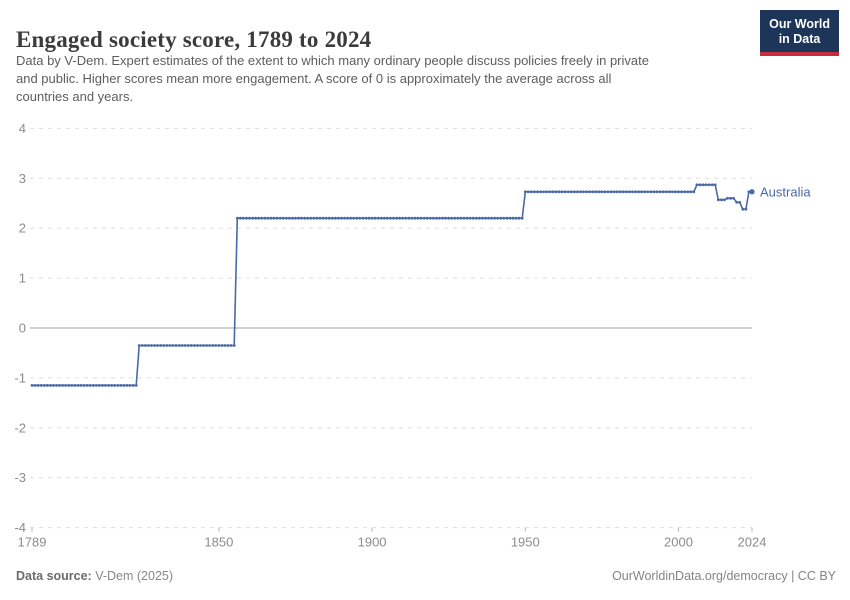  I want to click on owid-logo-text-line2: in Data, so click(799, 39).